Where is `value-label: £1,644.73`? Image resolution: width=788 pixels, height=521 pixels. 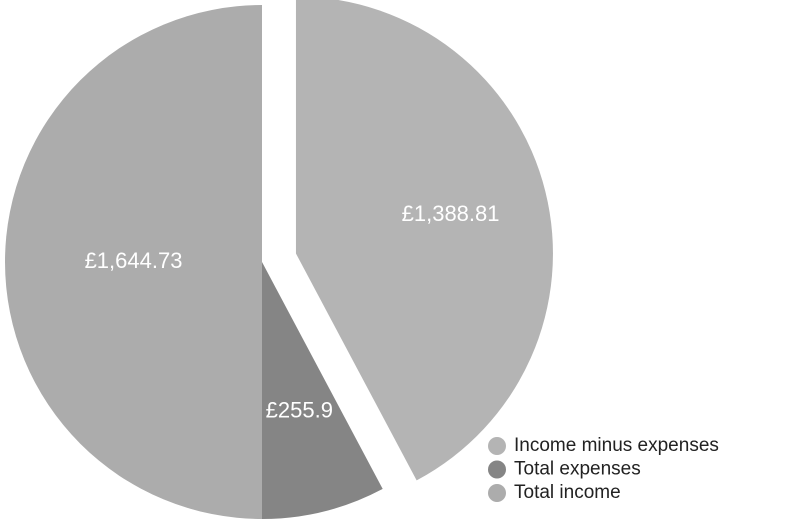
value-label: £1,644.73 is located at coordinates (134, 260).